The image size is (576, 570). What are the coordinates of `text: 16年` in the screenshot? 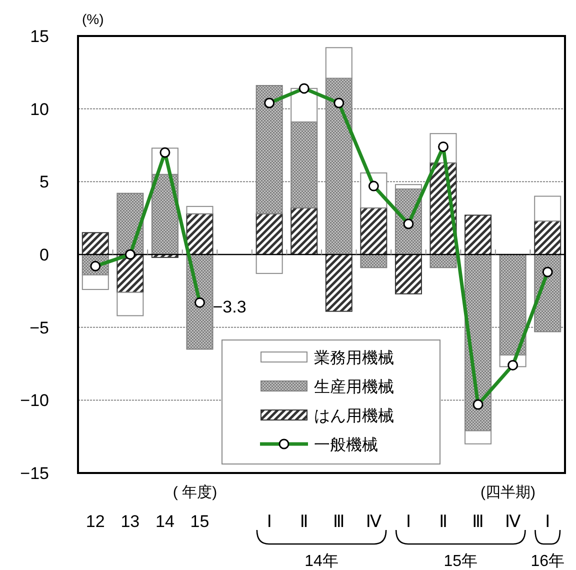 It's located at (547, 561).